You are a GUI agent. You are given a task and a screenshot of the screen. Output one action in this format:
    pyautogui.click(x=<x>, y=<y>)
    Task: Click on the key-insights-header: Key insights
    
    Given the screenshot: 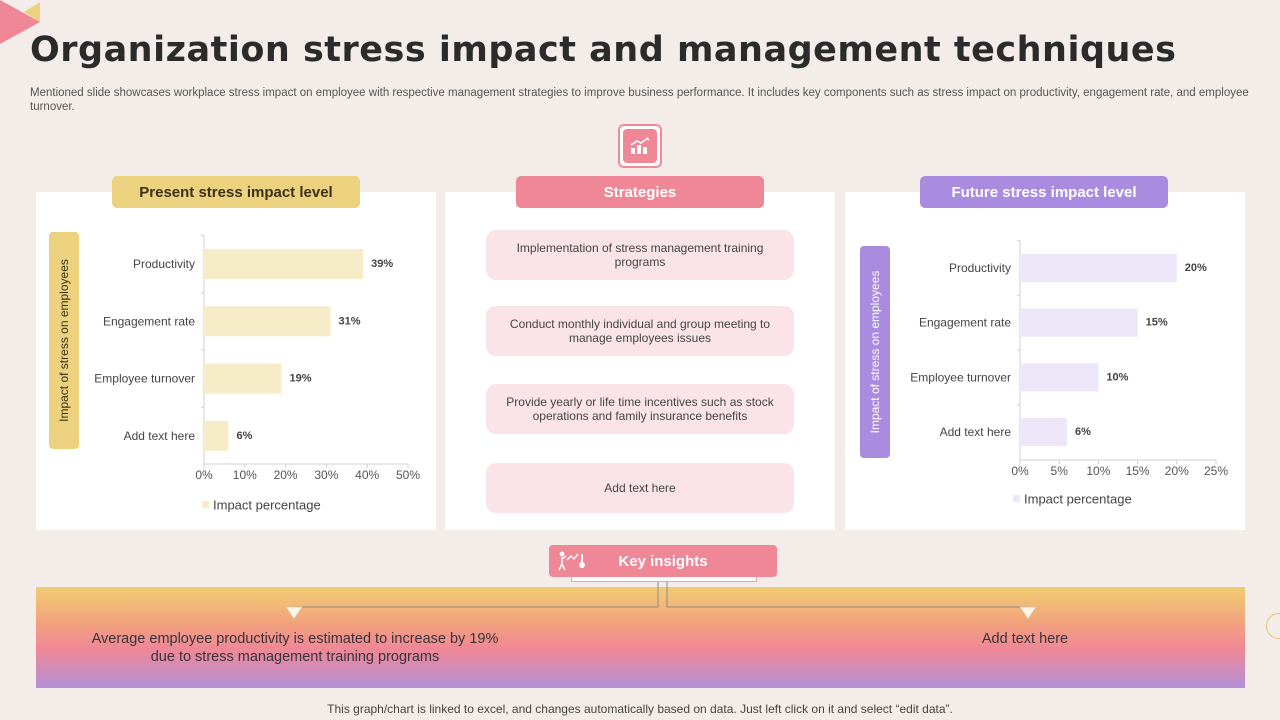 What is the action you would take?
    pyautogui.click(x=663, y=561)
    